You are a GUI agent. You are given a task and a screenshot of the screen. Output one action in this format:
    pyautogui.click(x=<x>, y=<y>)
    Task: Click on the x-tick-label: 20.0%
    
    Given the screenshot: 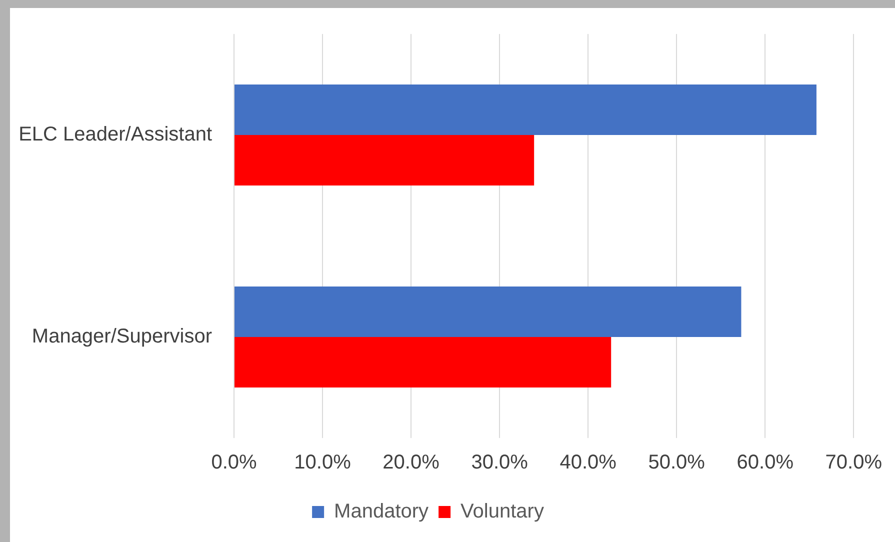 What is the action you would take?
    pyautogui.click(x=411, y=463)
    